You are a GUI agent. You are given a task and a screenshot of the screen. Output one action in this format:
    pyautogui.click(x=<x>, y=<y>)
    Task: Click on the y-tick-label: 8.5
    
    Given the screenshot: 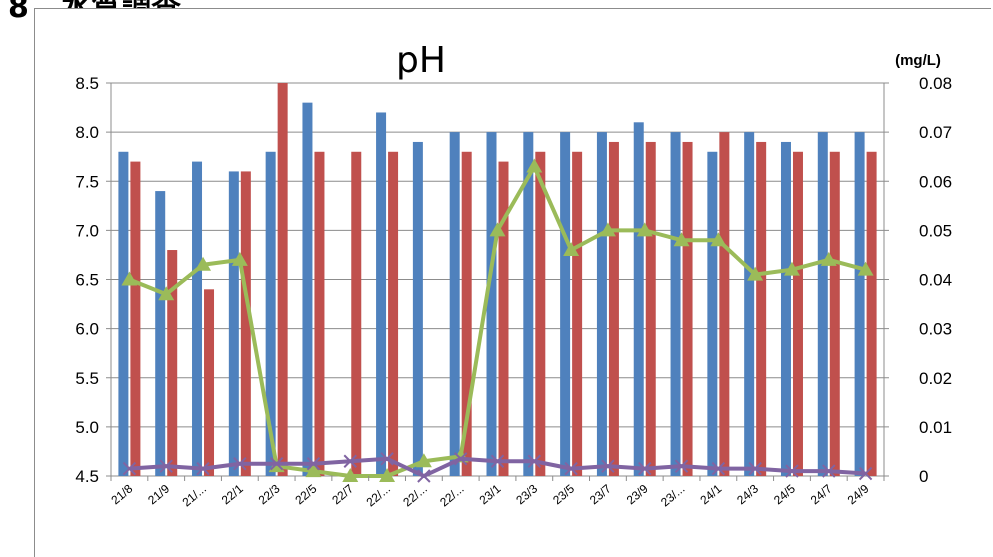 What is the action you would take?
    pyautogui.click(x=87, y=83)
    